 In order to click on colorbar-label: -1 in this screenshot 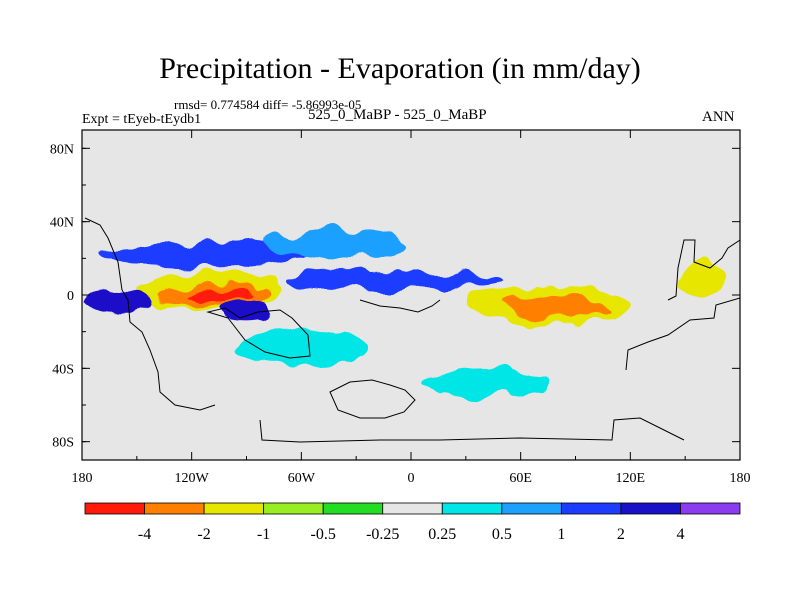, I will do `click(263, 534)`.